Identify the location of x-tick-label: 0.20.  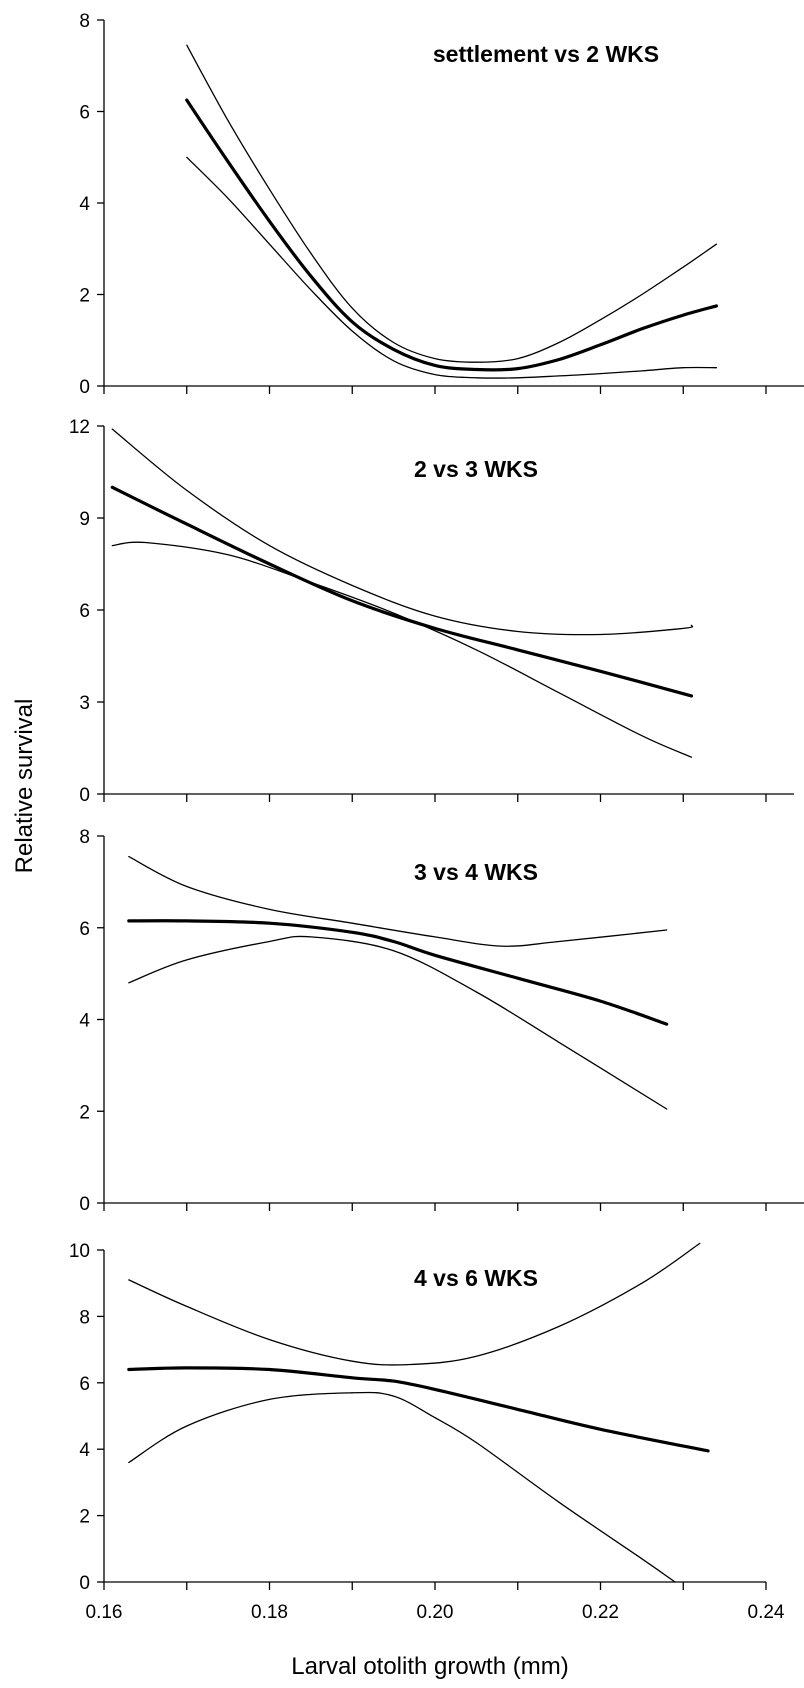
(435, 1612).